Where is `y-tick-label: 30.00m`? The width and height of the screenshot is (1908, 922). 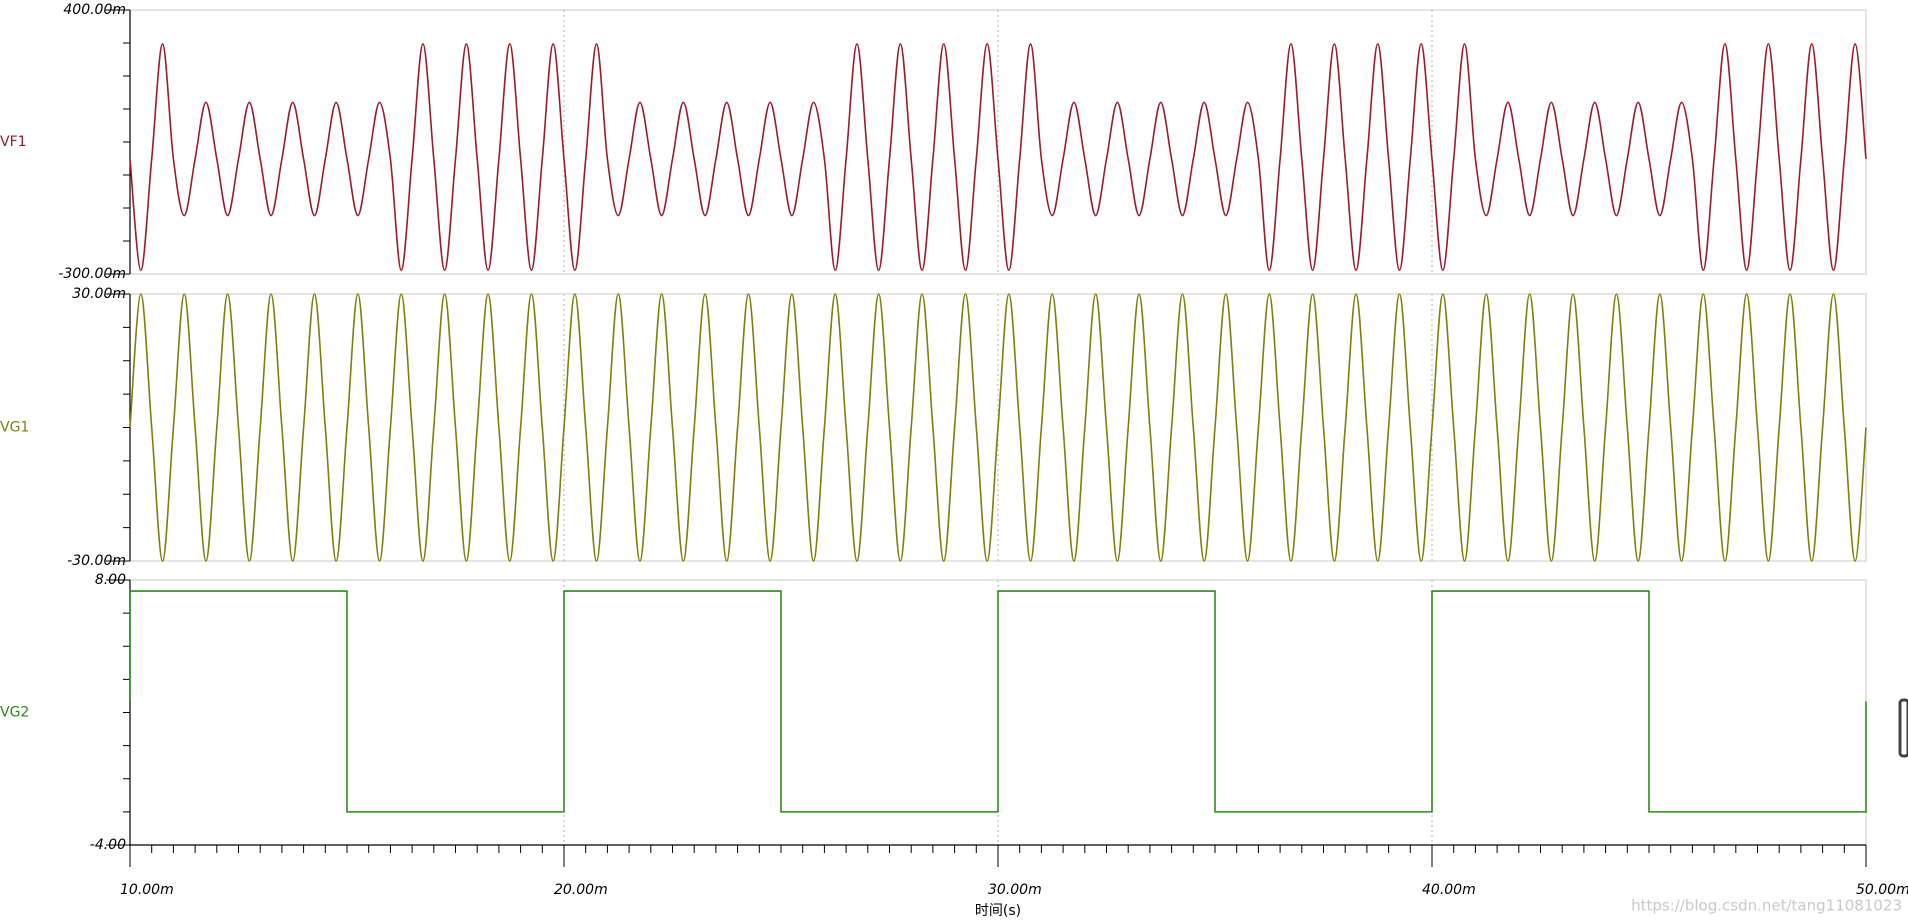 y-tick-label: 30.00m is located at coordinates (99, 294).